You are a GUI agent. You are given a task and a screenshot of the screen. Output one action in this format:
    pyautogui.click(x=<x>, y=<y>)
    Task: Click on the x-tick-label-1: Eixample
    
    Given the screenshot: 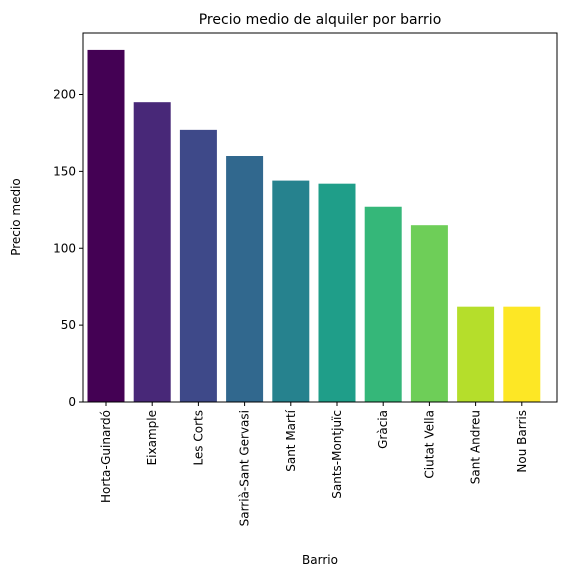 What is the action you would take?
    pyautogui.click(x=152, y=437)
    